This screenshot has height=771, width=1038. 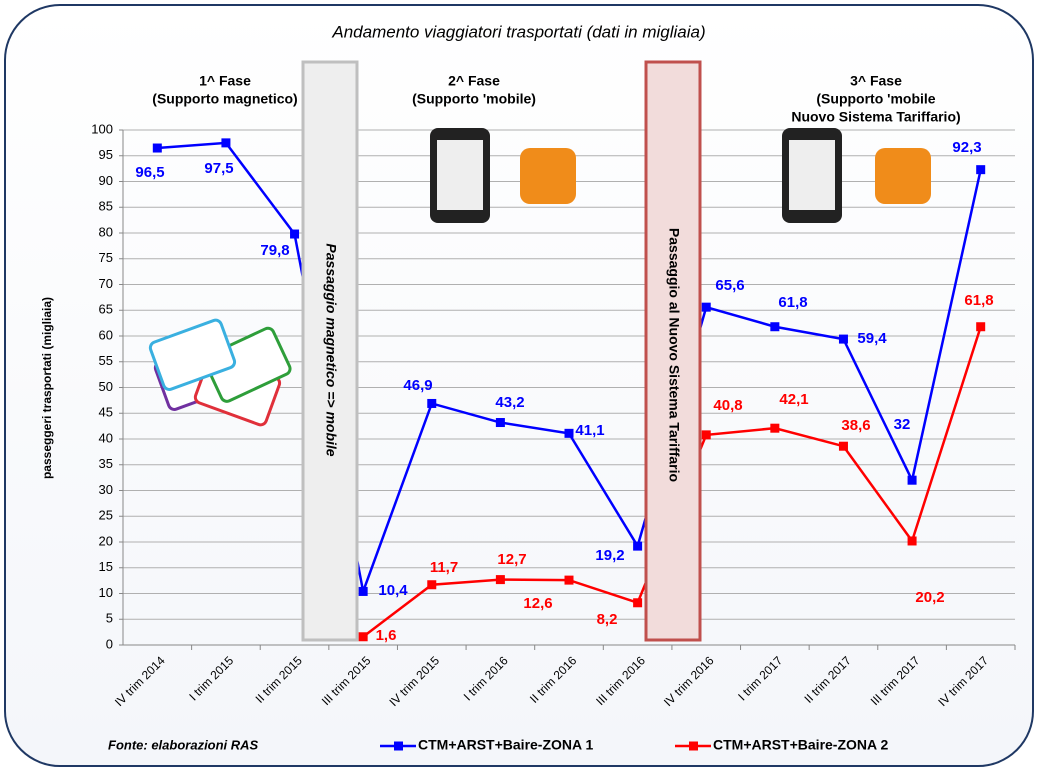 What do you see at coordinates (106, 566) in the screenshot?
I see `y-tick-label: 15` at bounding box center [106, 566].